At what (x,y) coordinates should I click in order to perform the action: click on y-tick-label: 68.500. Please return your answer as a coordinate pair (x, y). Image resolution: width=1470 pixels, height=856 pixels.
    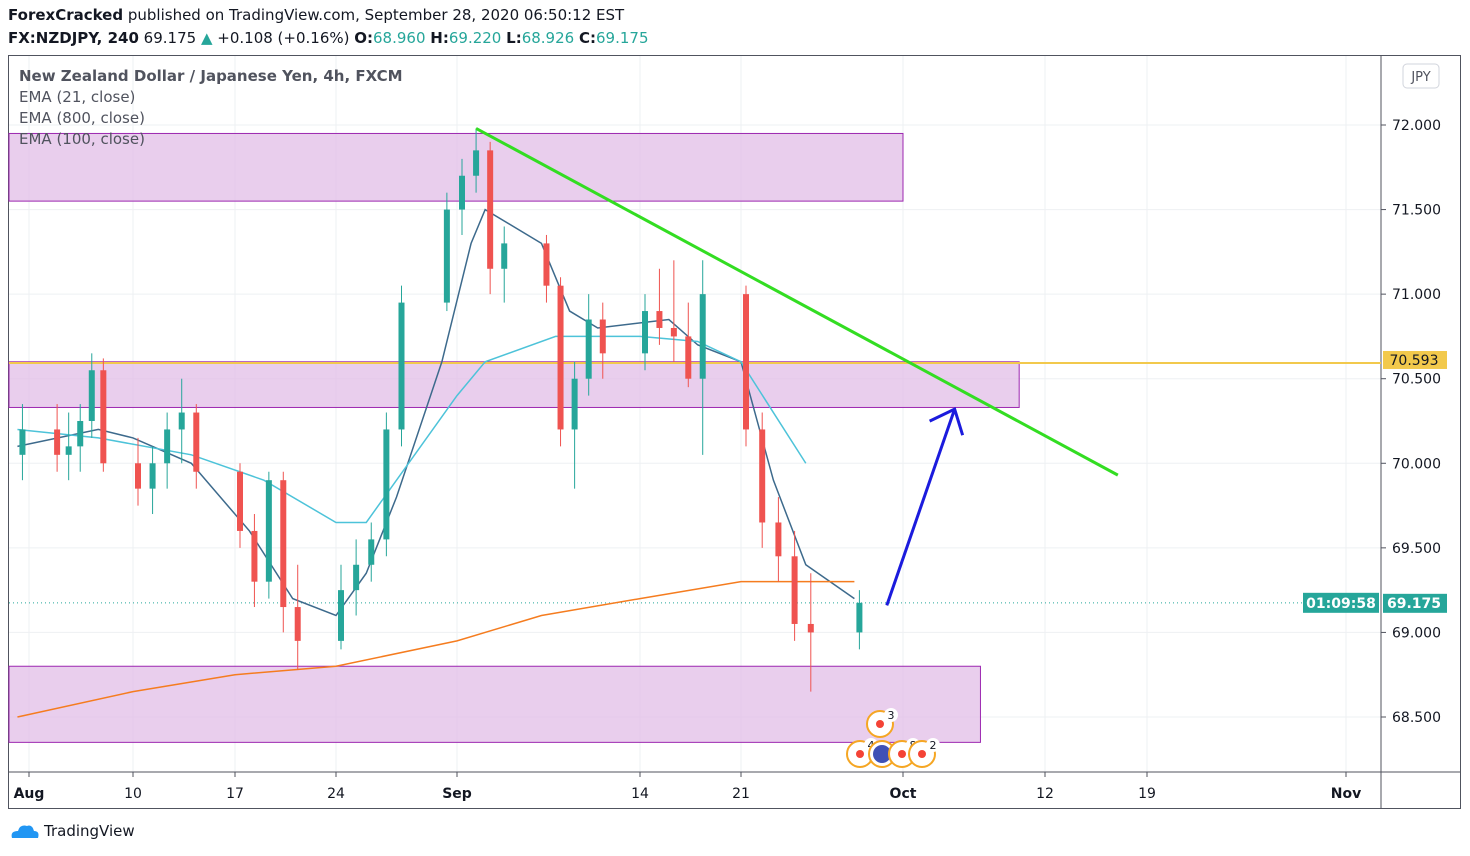
    Looking at the image, I should click on (1416, 718).